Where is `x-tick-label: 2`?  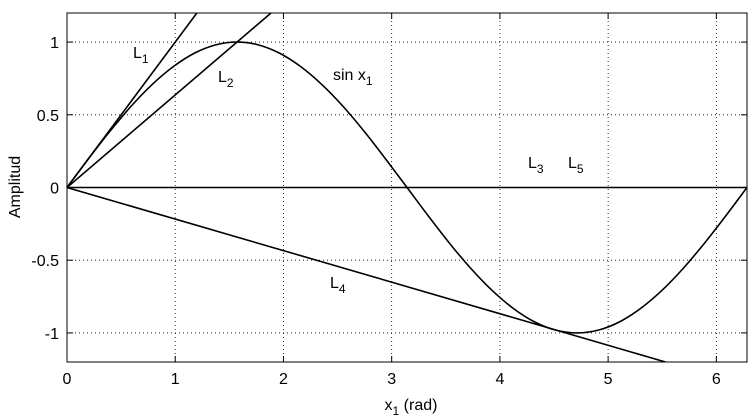 x-tick-label: 2 is located at coordinates (283, 379).